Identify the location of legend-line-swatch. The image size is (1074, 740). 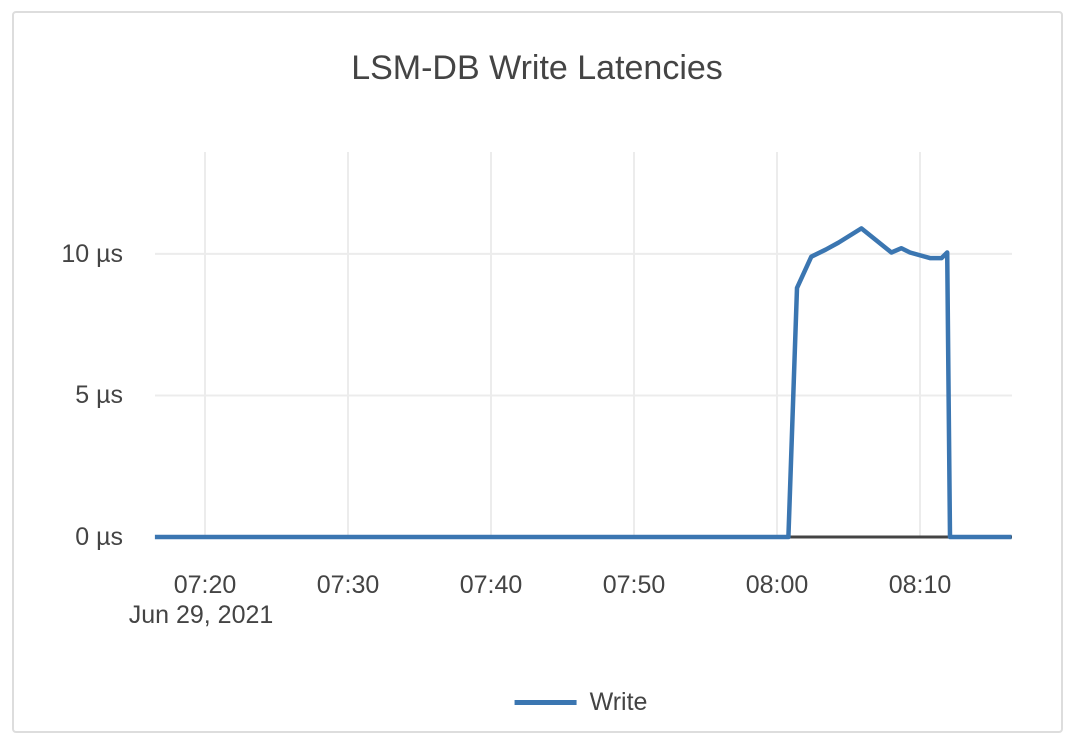
(545, 702).